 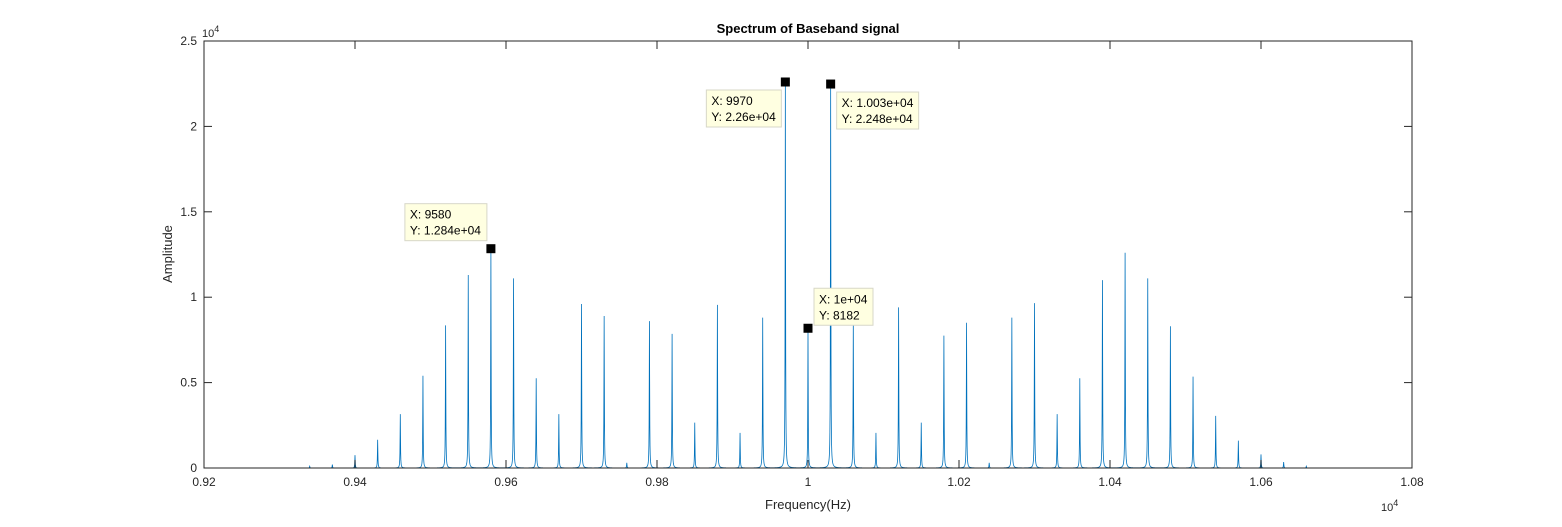 What do you see at coordinates (843, 299) in the screenshot?
I see `datatip-x-text: X: 1e+04` at bounding box center [843, 299].